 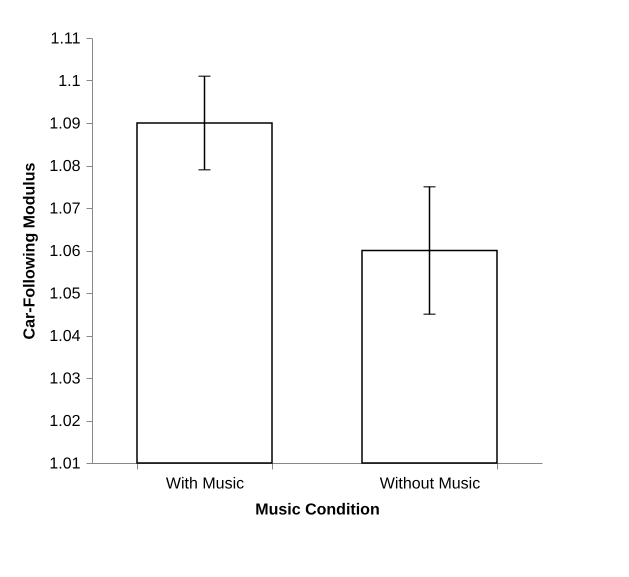 I want to click on y-tick-label: 1.03, so click(x=65, y=379).